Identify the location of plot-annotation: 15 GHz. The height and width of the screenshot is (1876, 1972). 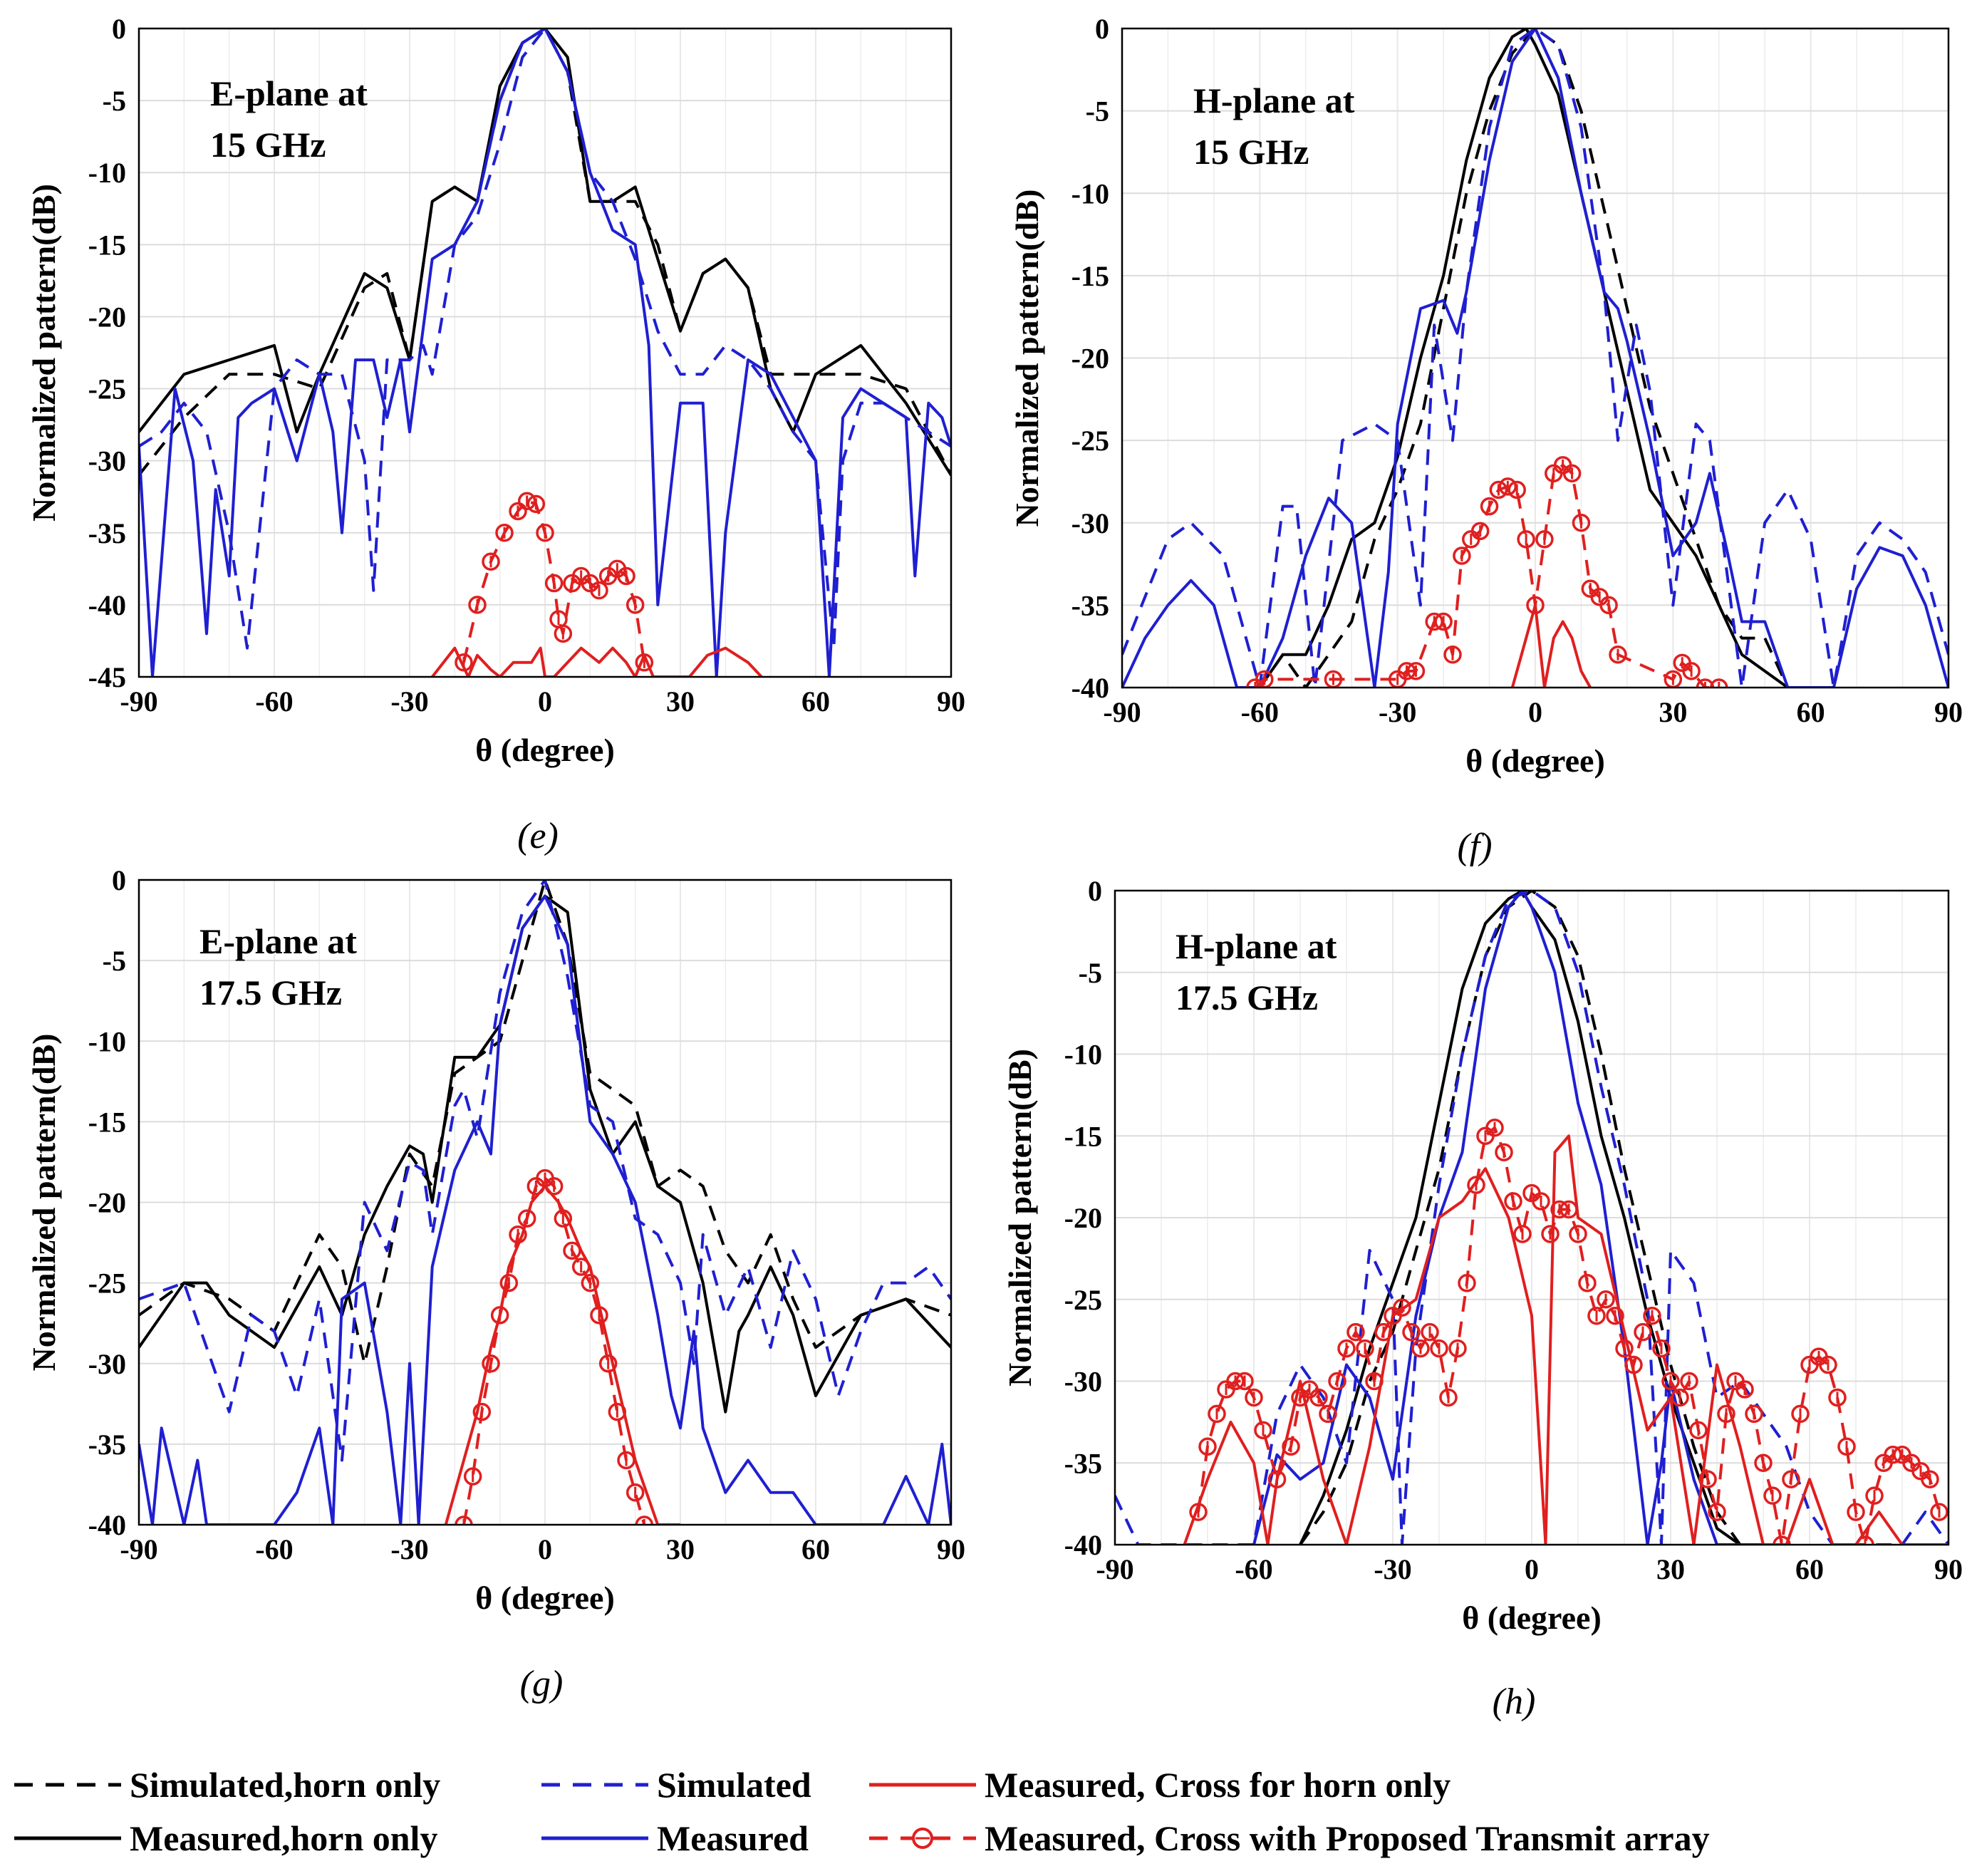
(268, 145).